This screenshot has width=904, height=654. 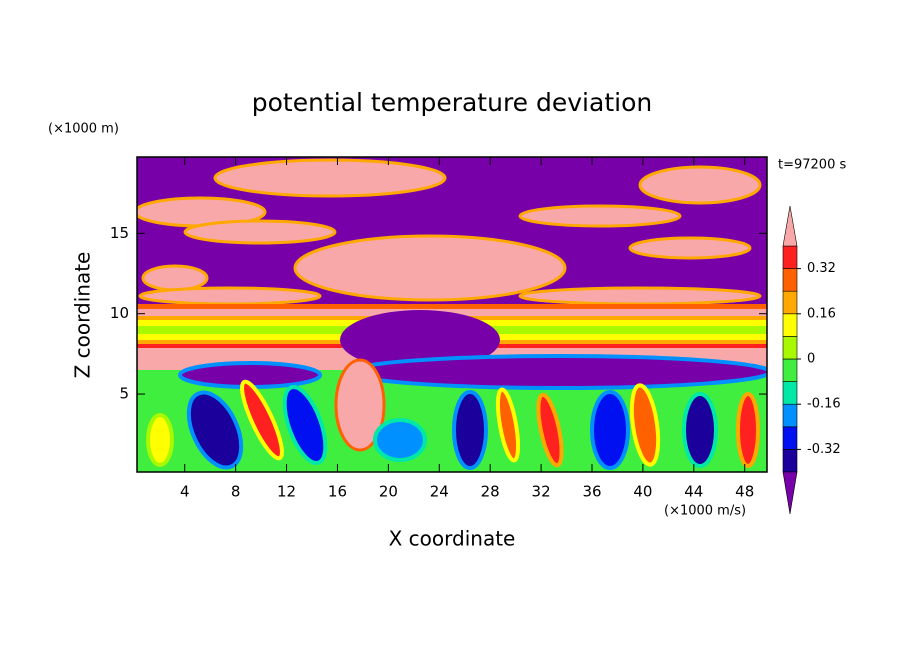 What do you see at coordinates (541, 492) in the screenshot?
I see `x-tick-label: 32` at bounding box center [541, 492].